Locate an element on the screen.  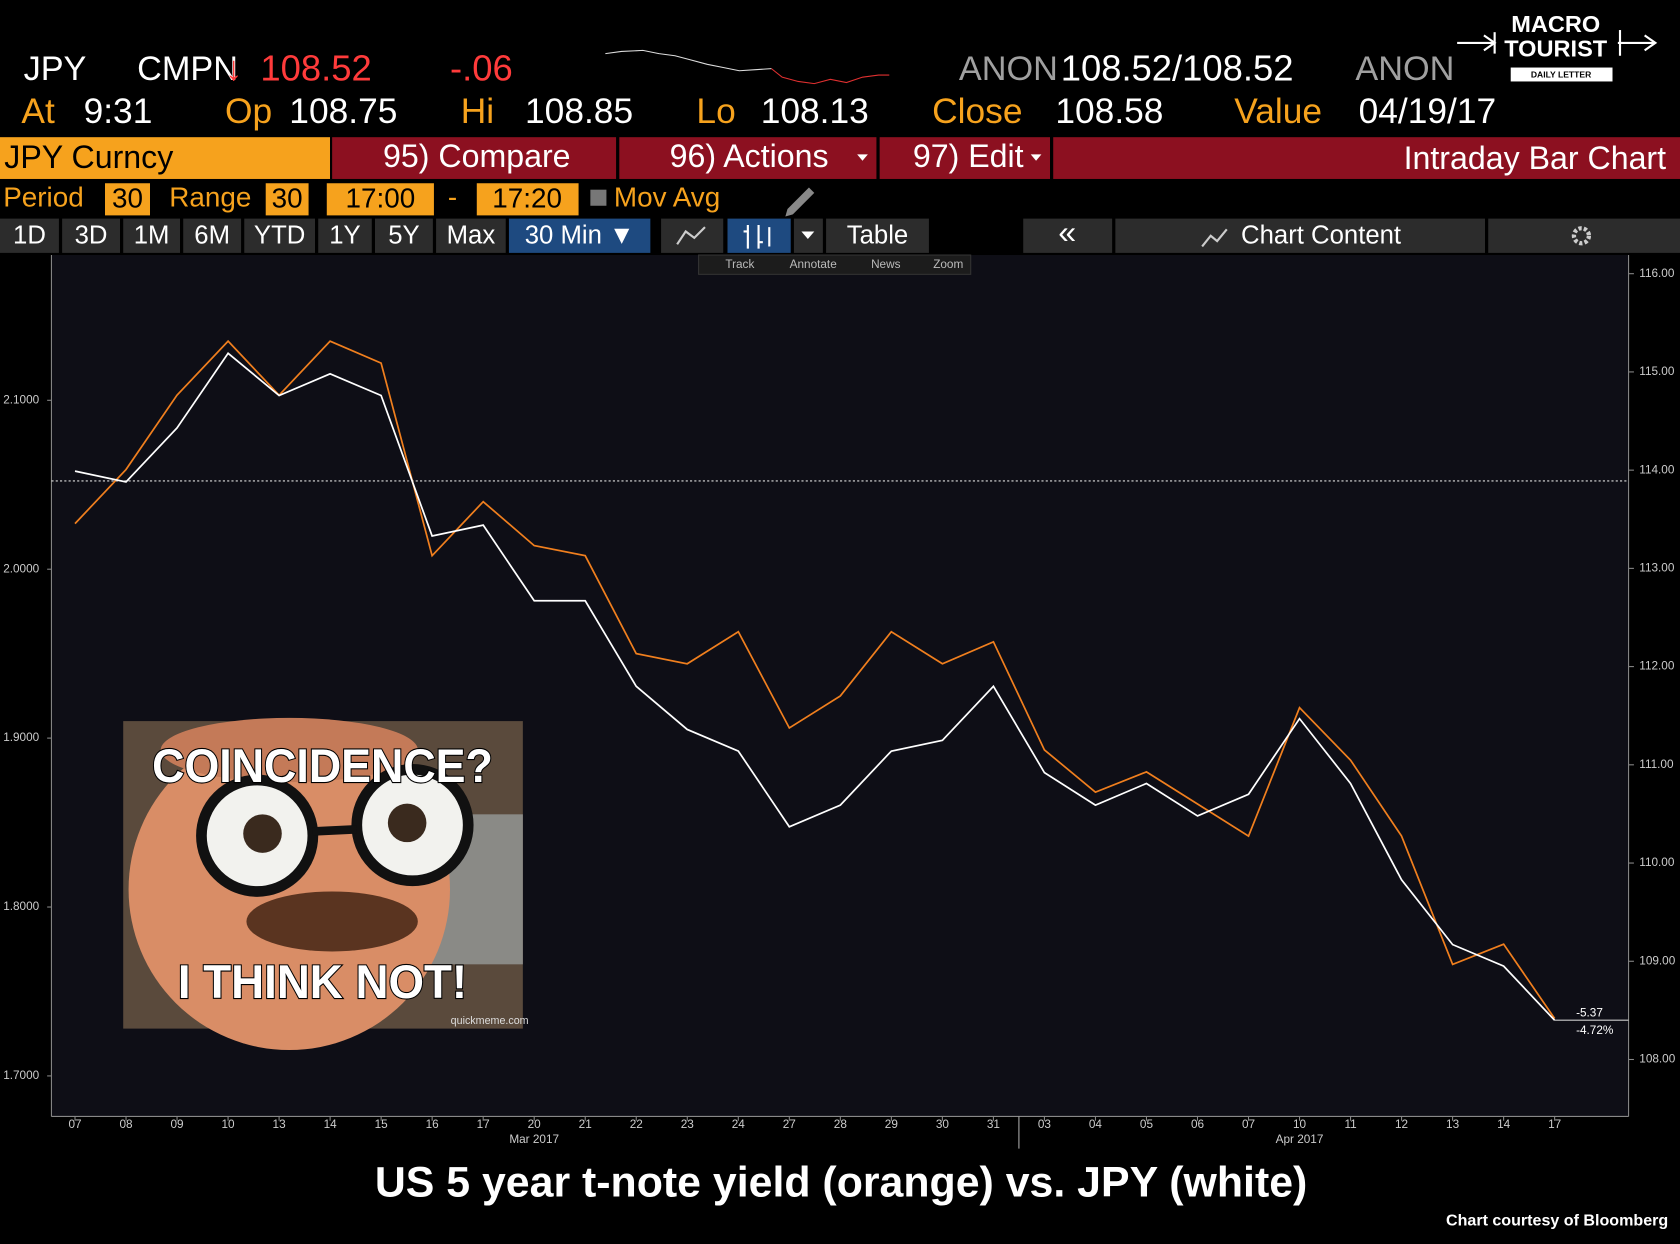
collapse-button is located at coordinates (1068, 235).